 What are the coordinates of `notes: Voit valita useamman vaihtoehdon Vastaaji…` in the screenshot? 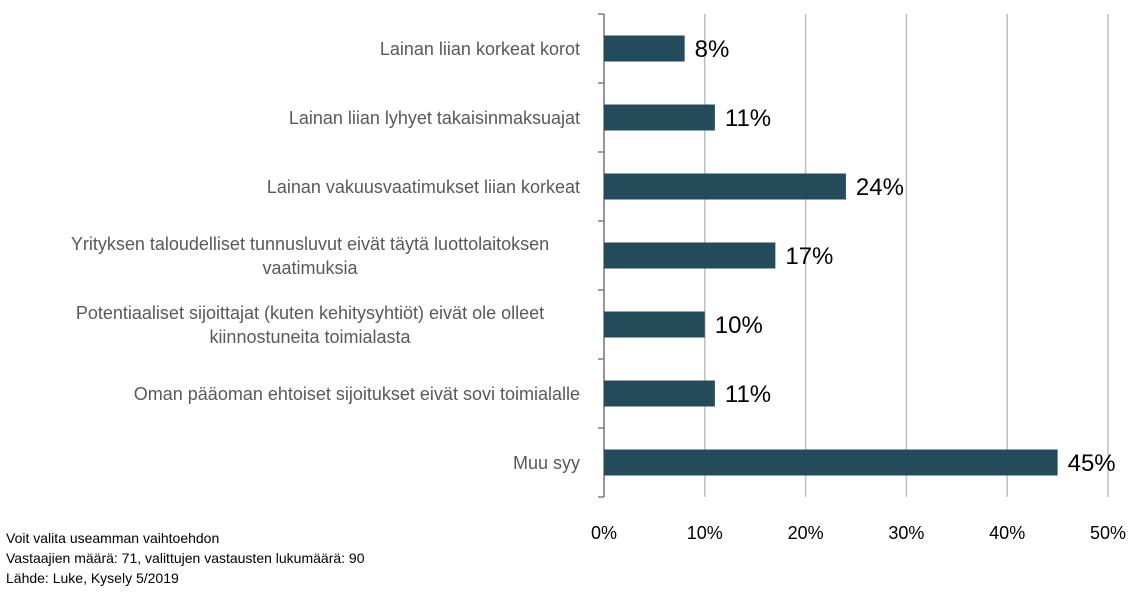 It's located at (185, 558).